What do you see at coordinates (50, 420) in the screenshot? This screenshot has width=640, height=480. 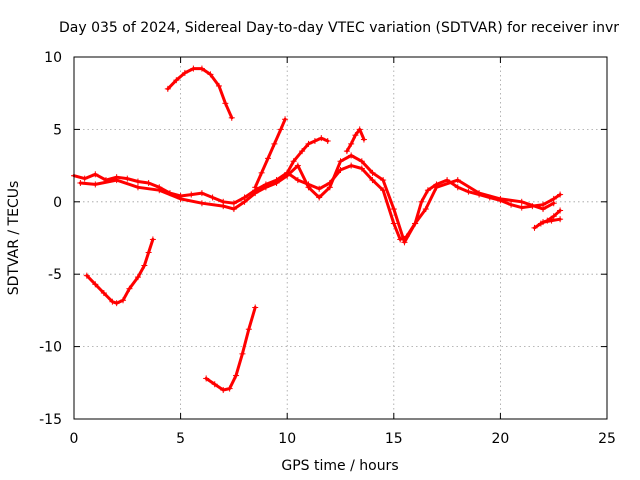 I see `y-tick-label: -15` at bounding box center [50, 420].